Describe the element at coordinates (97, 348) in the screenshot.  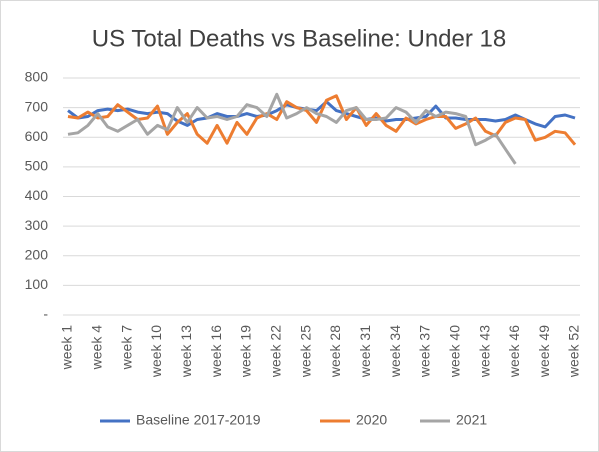
I see `x-tick-label: week 4` at that location.